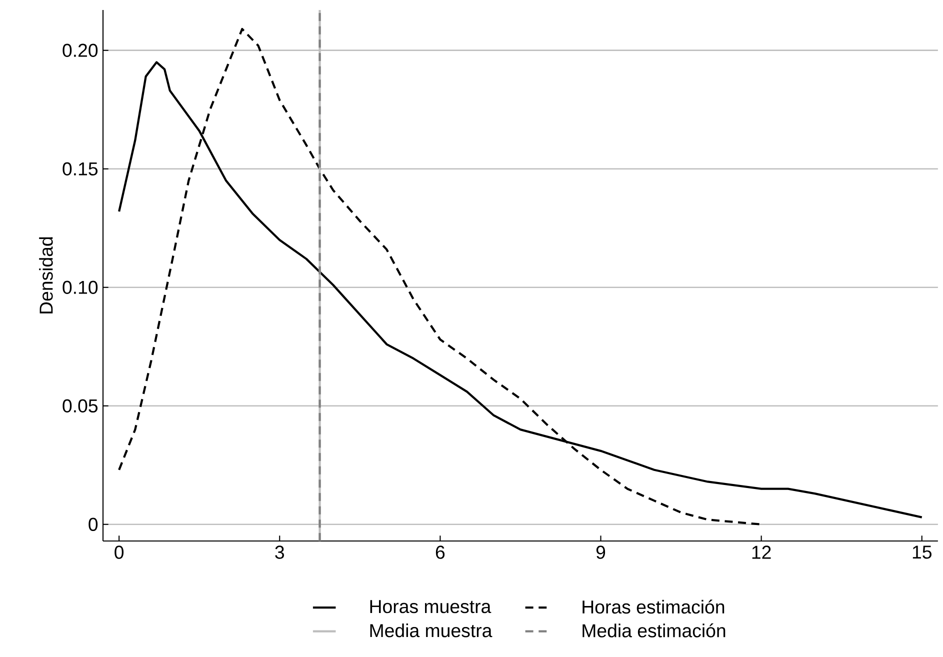  Describe the element at coordinates (440, 552) in the screenshot. I see `x-tick-label: 6` at that location.